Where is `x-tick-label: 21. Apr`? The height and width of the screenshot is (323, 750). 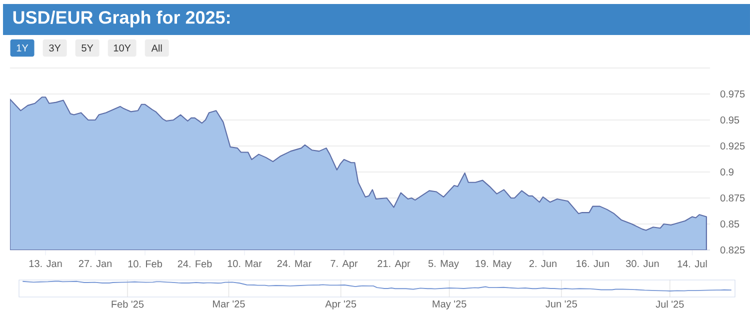 x-tick-label: 21. Apr is located at coordinates (394, 265).